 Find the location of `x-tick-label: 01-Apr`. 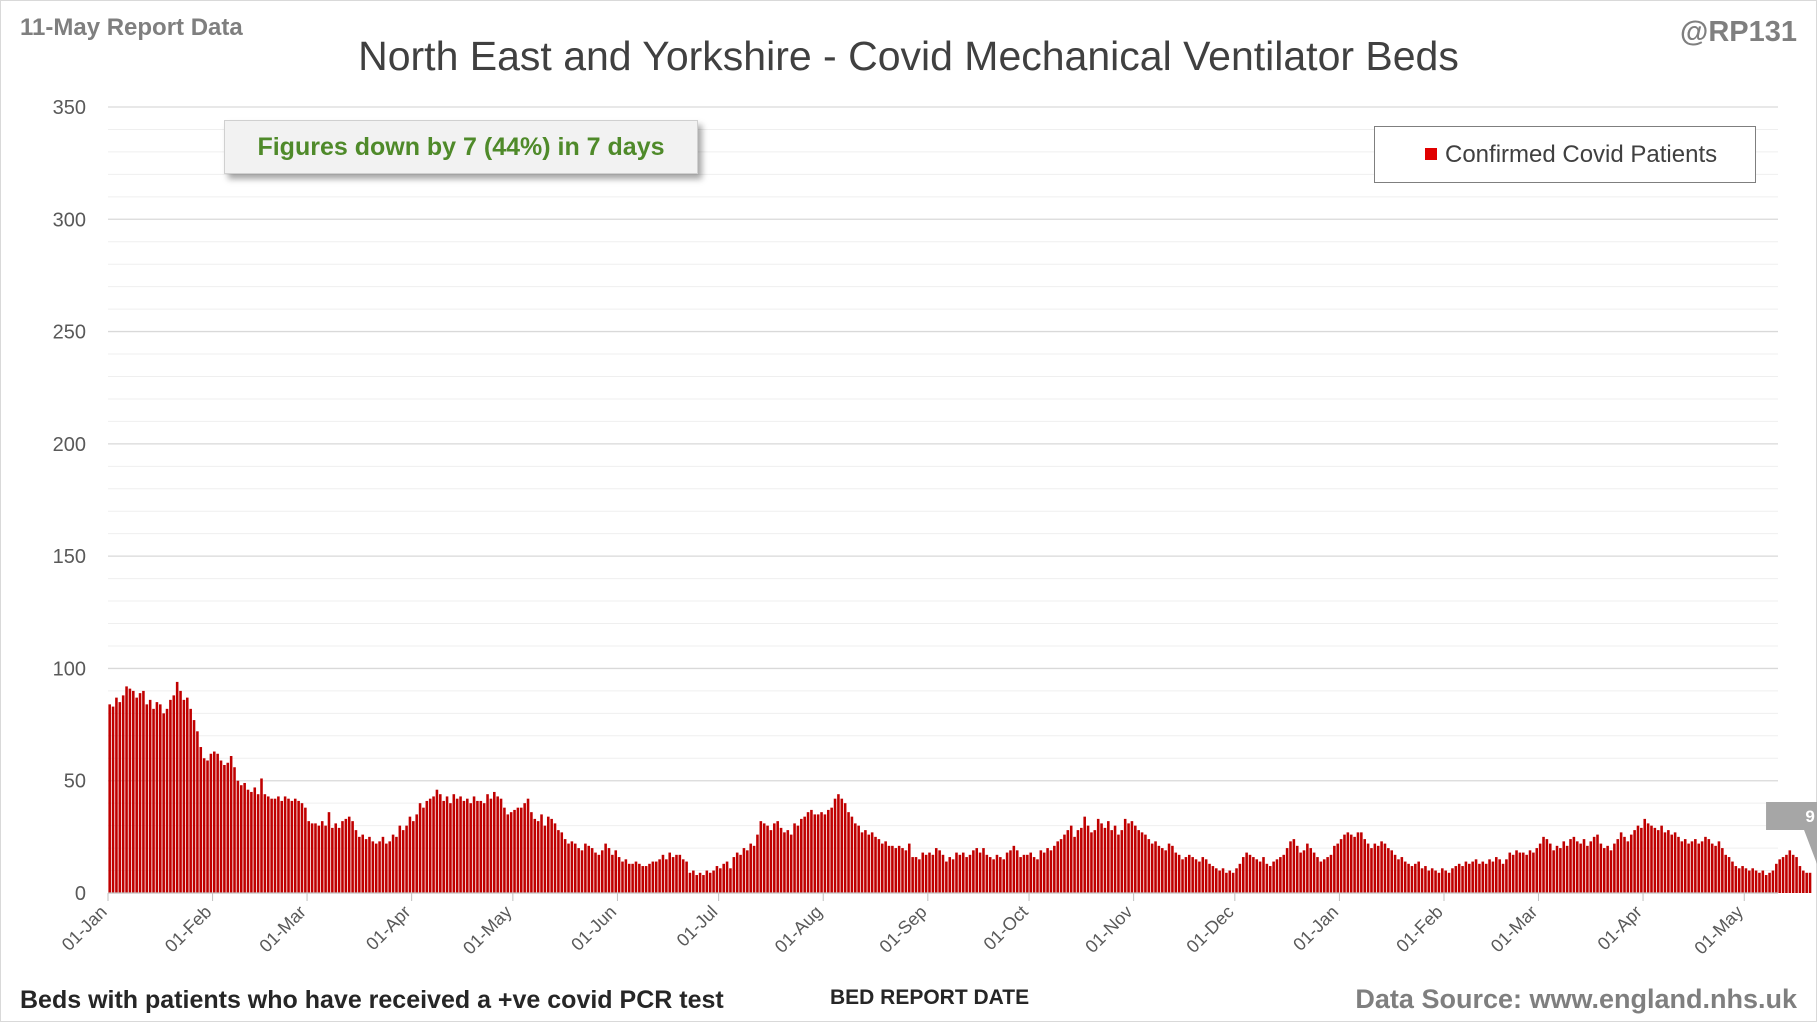

x-tick-label: 01-Apr is located at coordinates (1620, 928).